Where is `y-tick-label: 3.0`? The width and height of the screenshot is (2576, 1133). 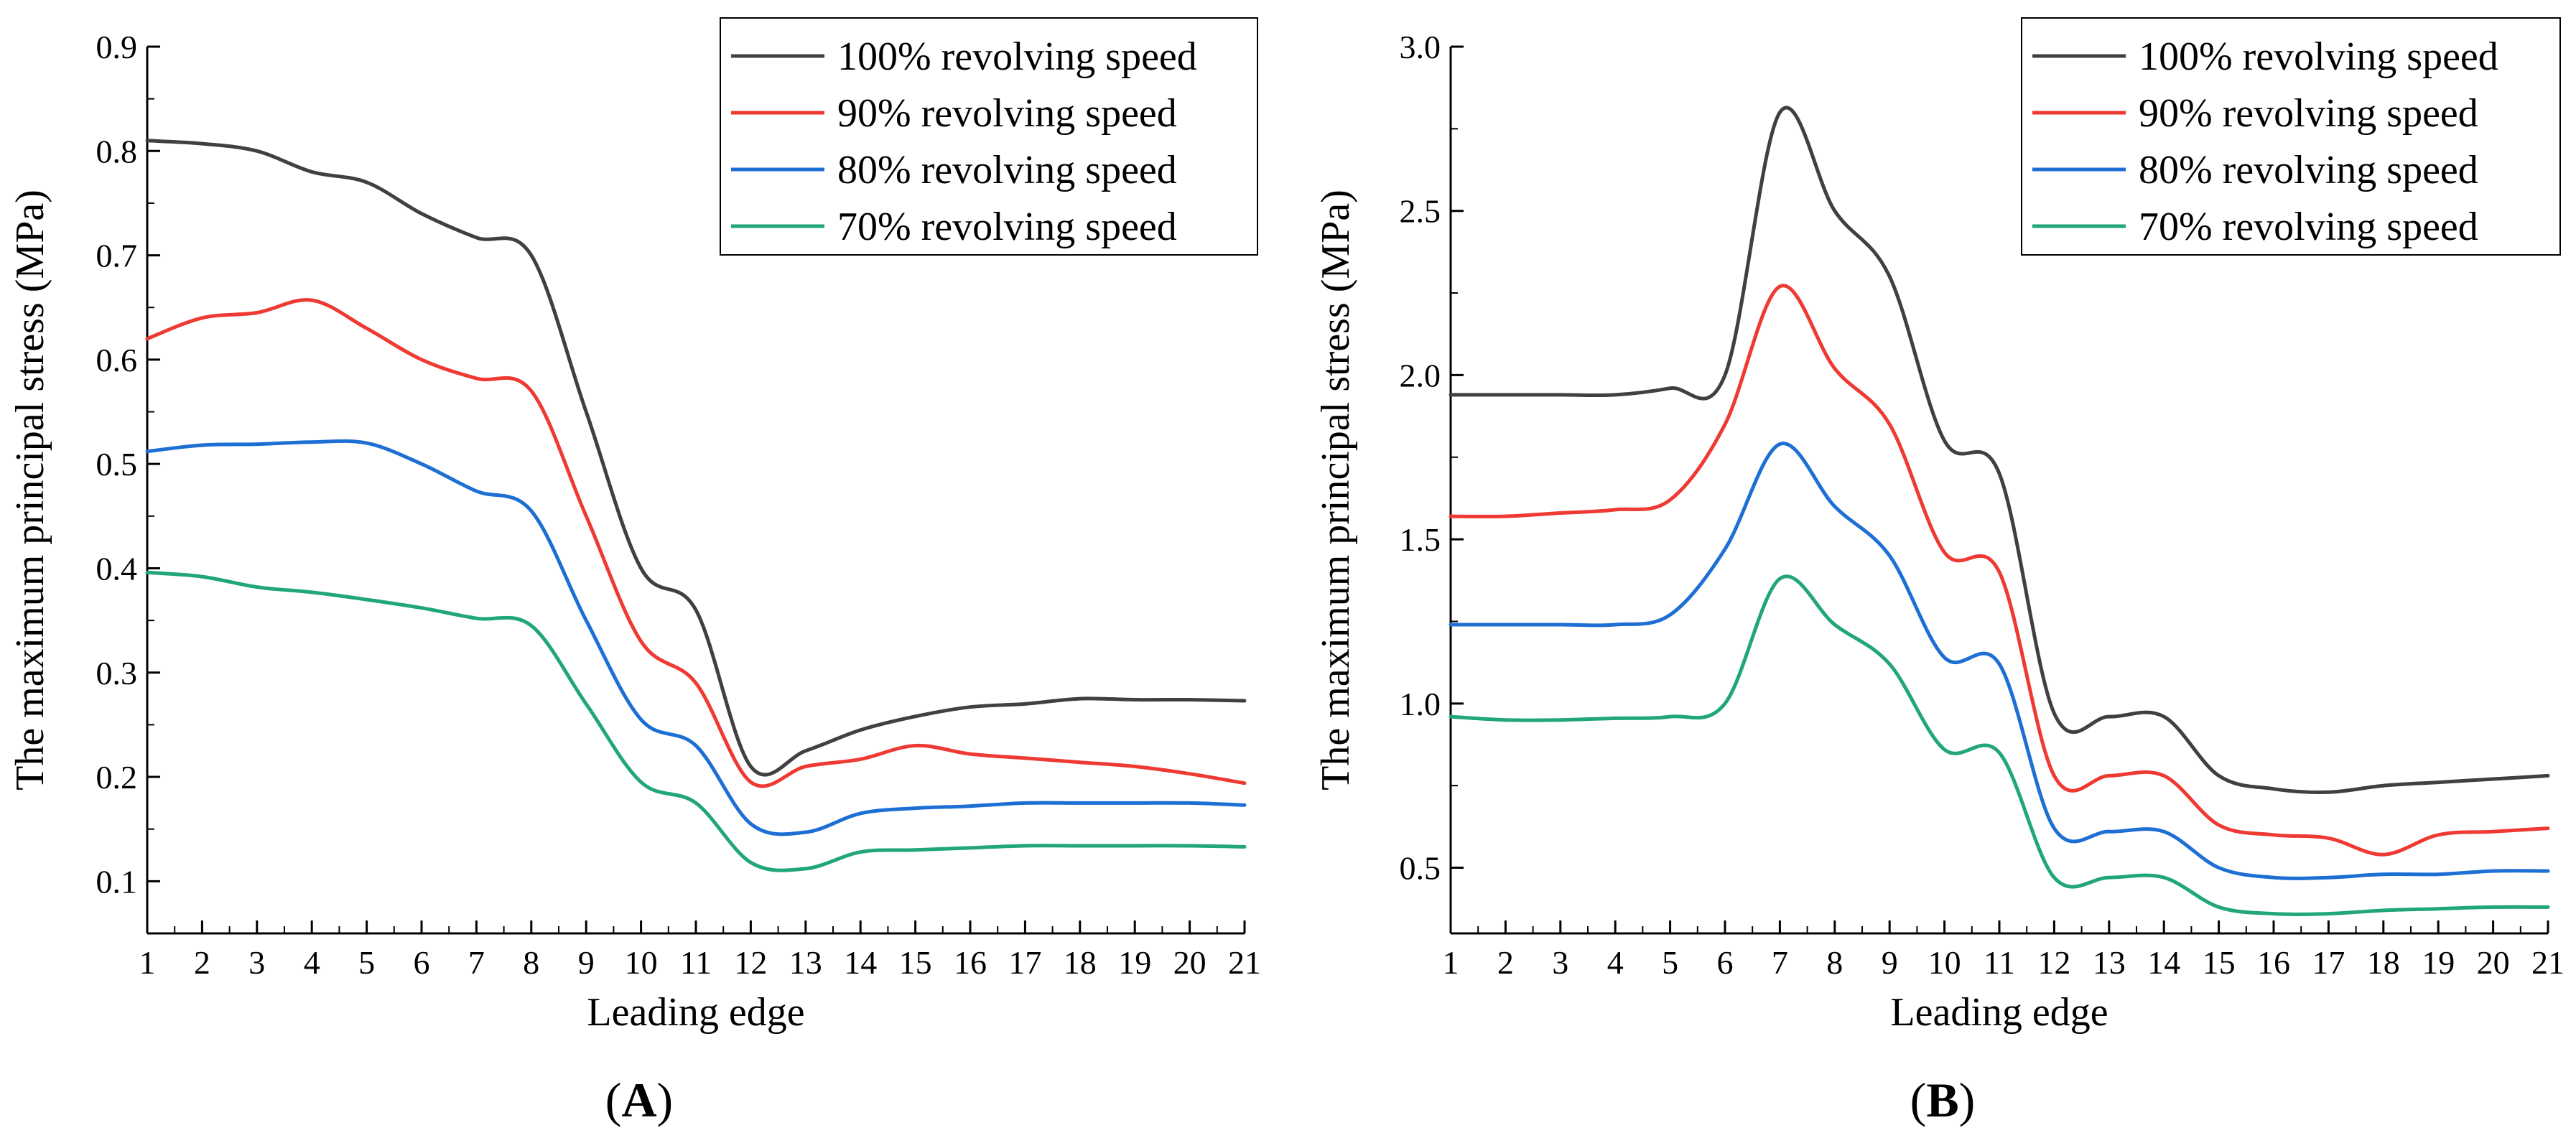 y-tick-label: 3.0 is located at coordinates (1420, 47).